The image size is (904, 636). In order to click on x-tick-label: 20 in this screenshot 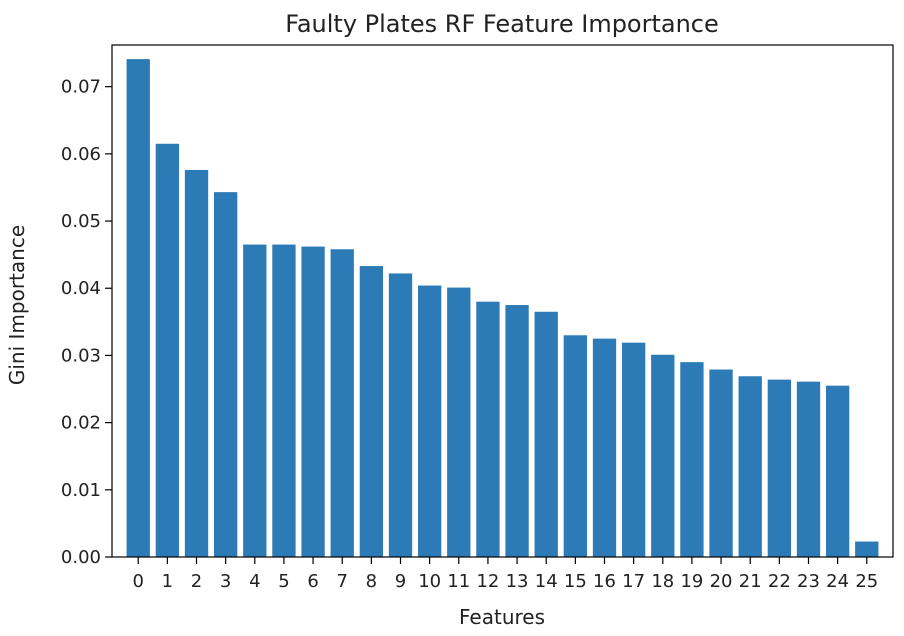, I will do `click(721, 581)`.